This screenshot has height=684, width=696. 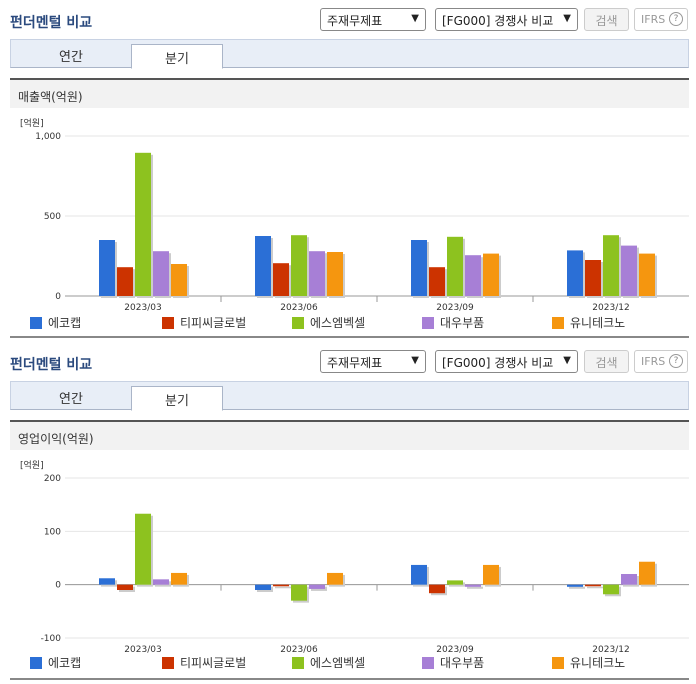 What do you see at coordinates (349, 54) in the screenshot?
I see `period-tabs: 연간 분기` at bounding box center [349, 54].